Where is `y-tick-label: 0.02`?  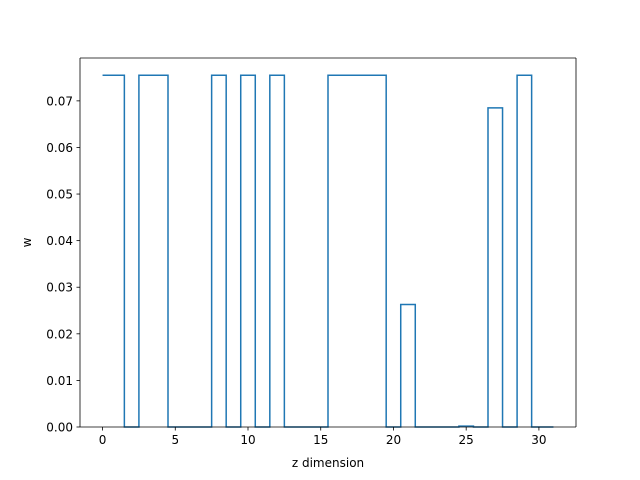 y-tick-label: 0.02 is located at coordinates (59, 334).